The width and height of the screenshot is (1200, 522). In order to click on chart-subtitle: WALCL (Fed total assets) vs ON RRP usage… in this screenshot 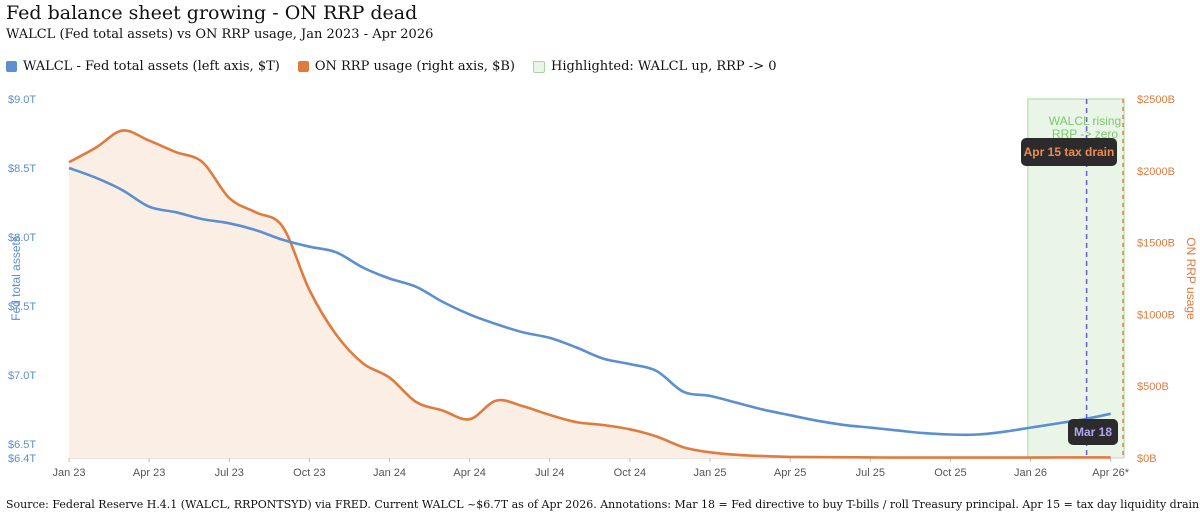, I will do `click(220, 34)`.